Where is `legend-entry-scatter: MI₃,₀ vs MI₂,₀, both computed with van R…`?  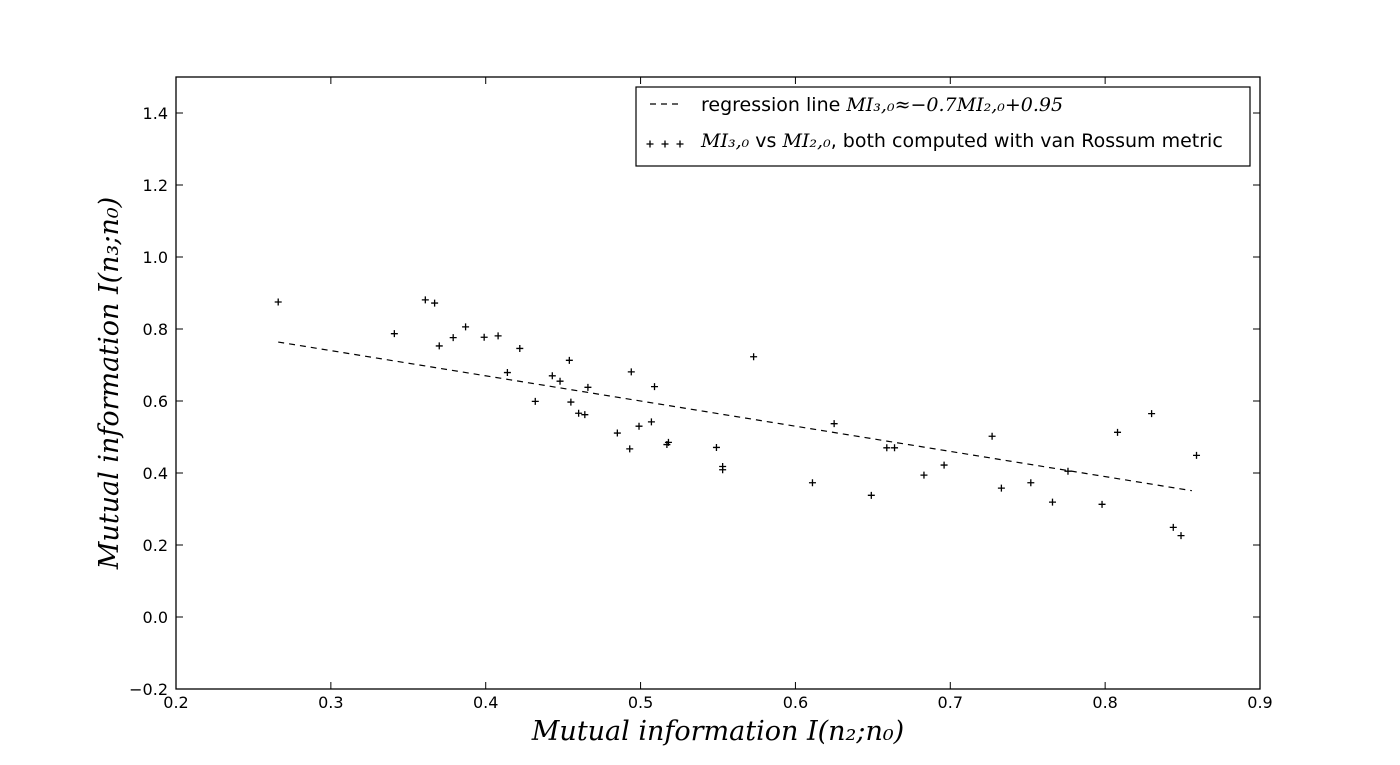
legend-entry-scatter: MI₃,₀ vs MI₂,₀, both computed with van R… is located at coordinates (961, 141).